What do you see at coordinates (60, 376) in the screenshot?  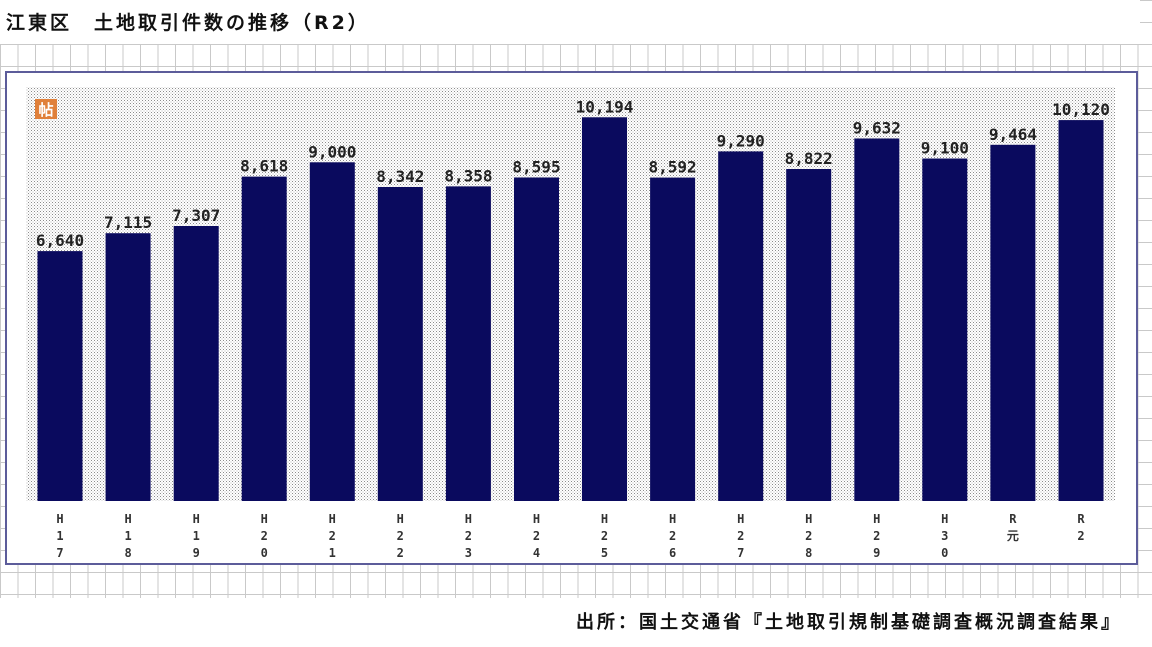 I see `bar-H17` at bounding box center [60, 376].